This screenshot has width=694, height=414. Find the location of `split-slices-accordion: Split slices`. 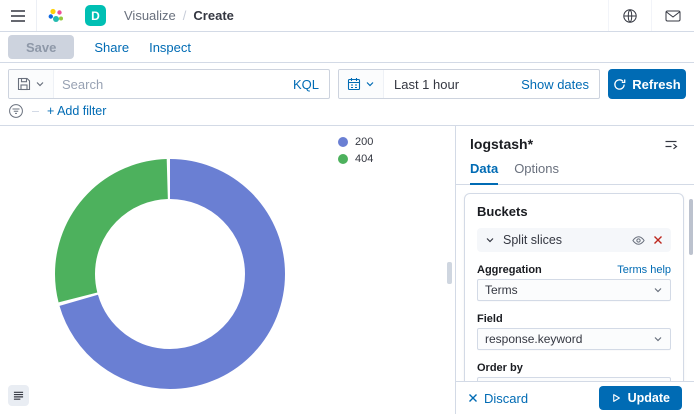

split-slices-accordion: Split slices is located at coordinates (574, 240).